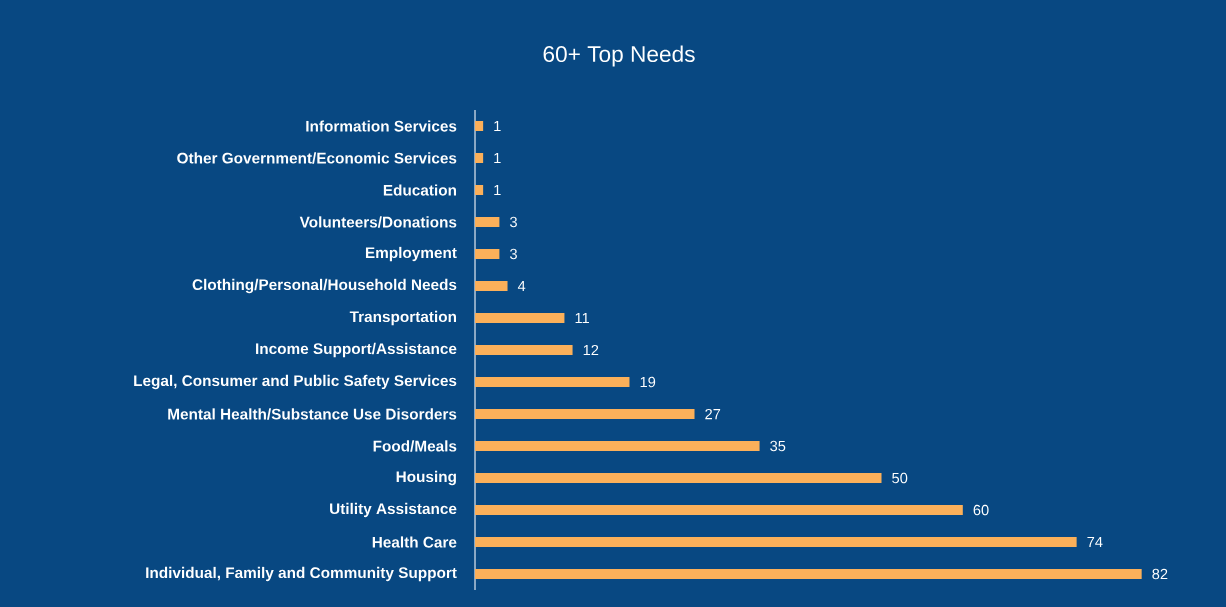 This screenshot has height=607, width=1226. I want to click on data-label: 19, so click(648, 382).